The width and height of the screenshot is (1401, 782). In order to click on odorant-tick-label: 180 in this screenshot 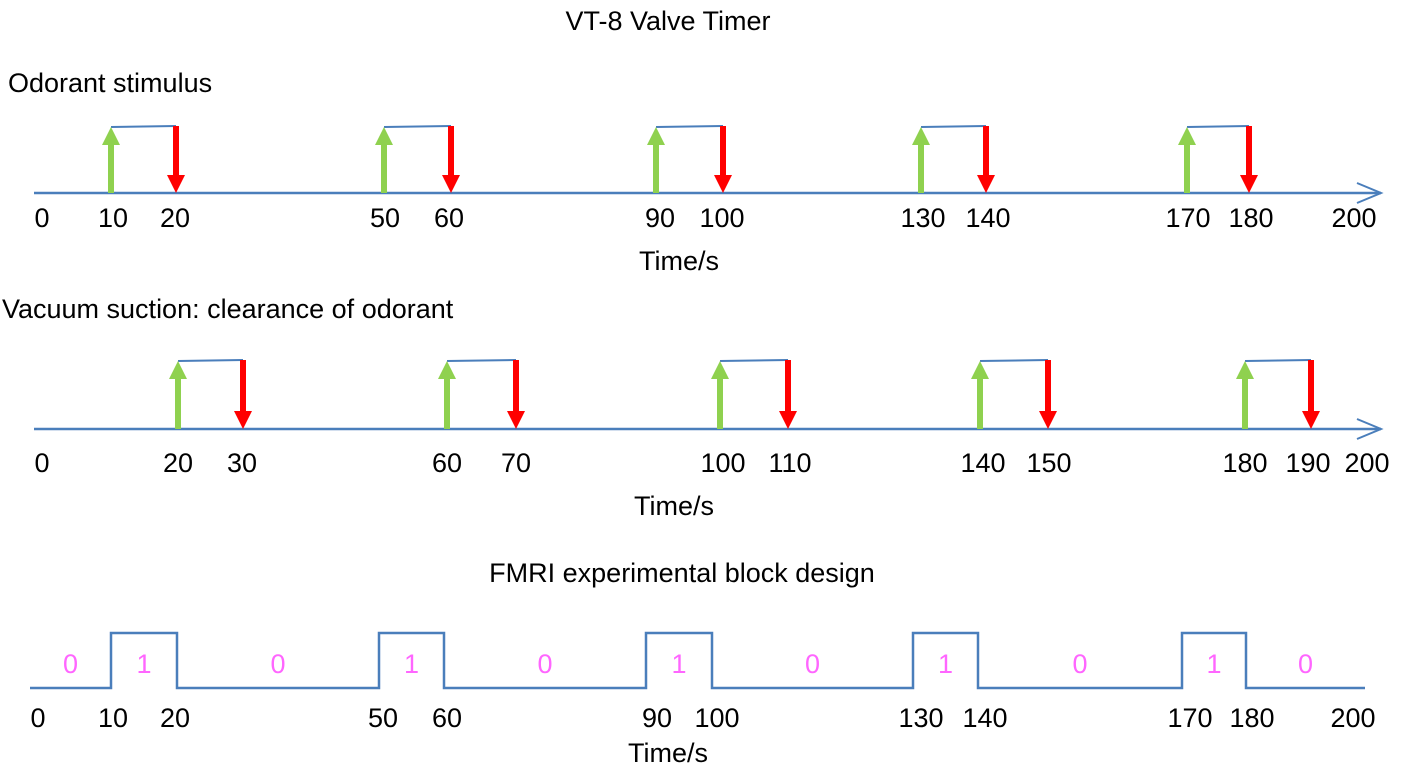, I will do `click(1250, 218)`.